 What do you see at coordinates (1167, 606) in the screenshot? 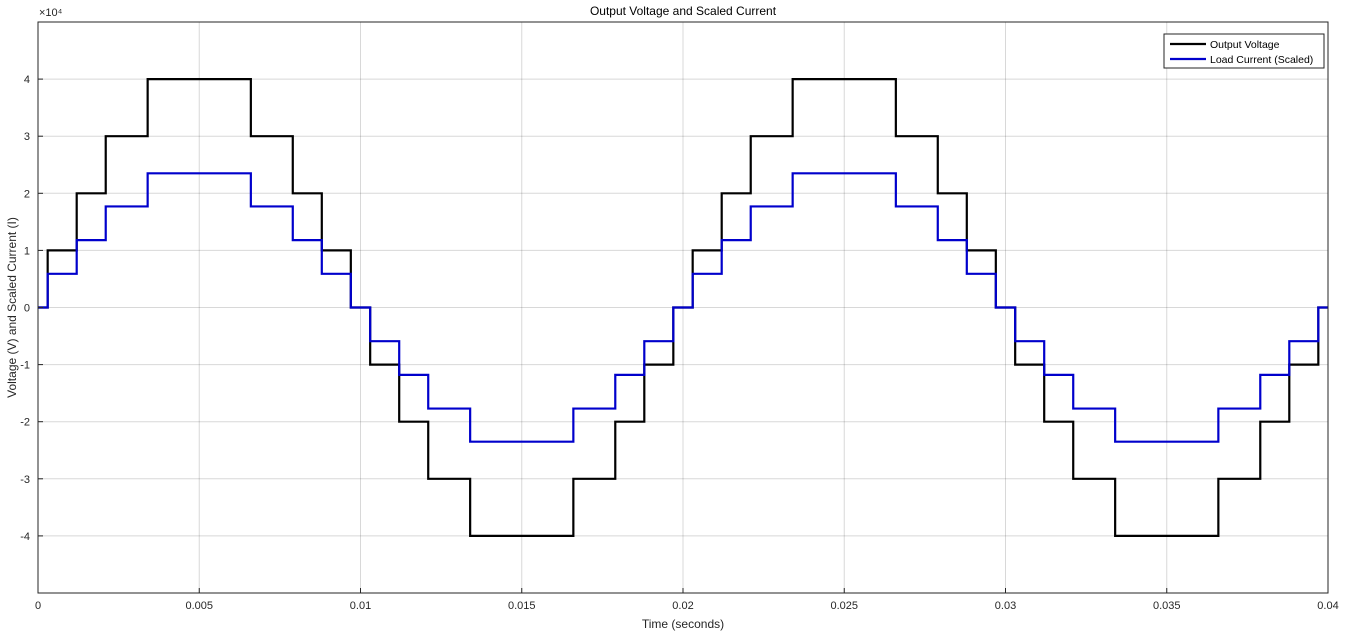
I see `x-tick-label: 0.035` at bounding box center [1167, 606].